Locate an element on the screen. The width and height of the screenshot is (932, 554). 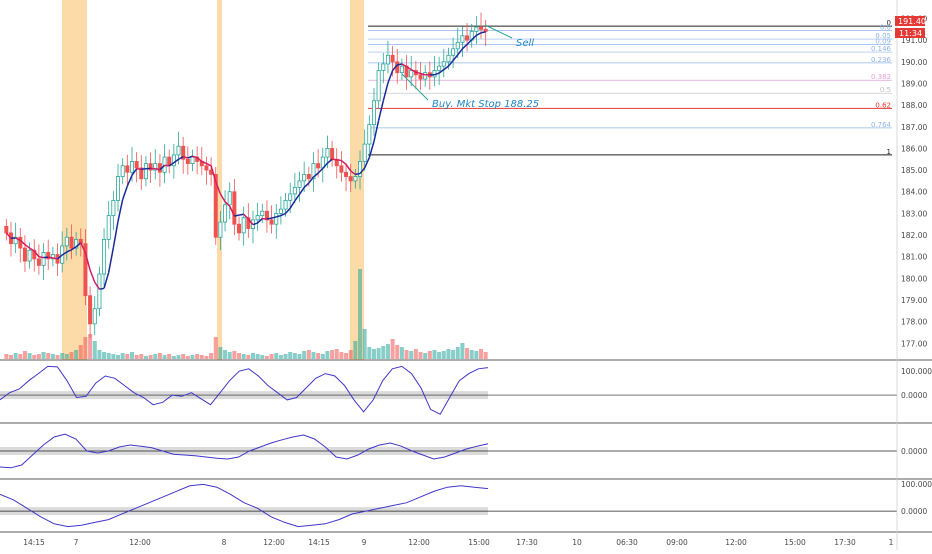
time-label-14: 15:00 is located at coordinates (795, 542).